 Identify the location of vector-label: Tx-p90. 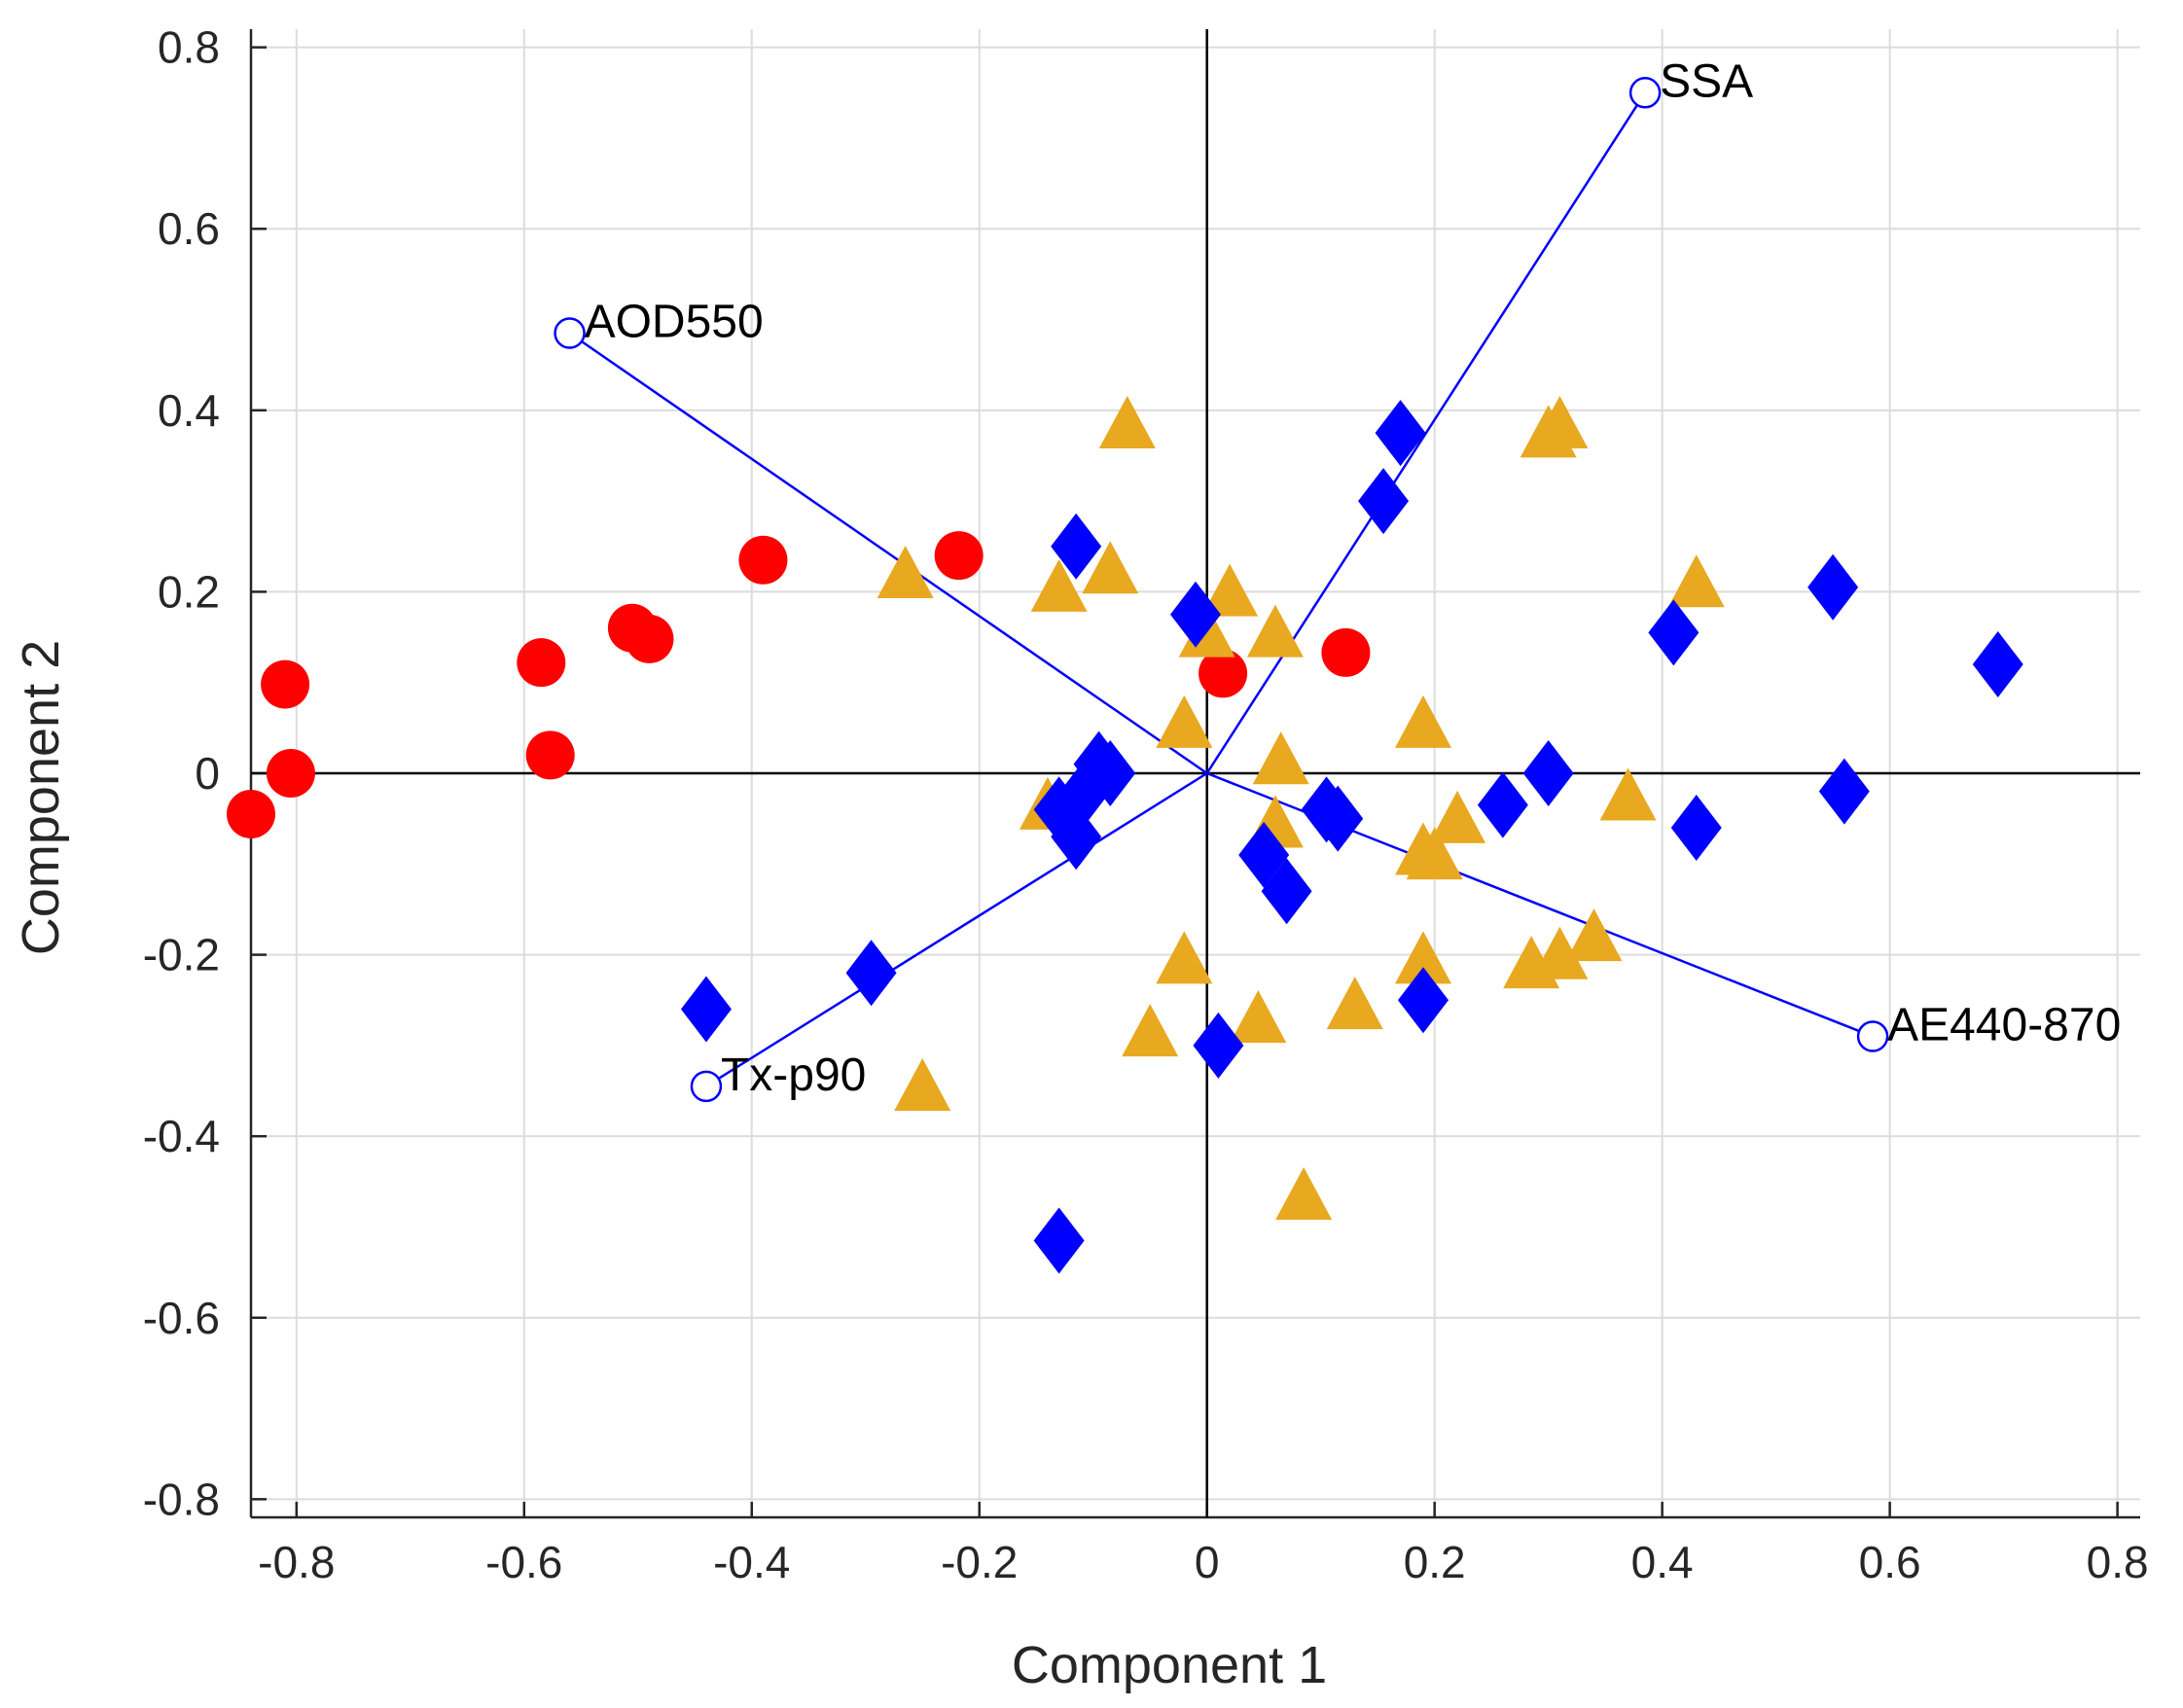
(793, 1076).